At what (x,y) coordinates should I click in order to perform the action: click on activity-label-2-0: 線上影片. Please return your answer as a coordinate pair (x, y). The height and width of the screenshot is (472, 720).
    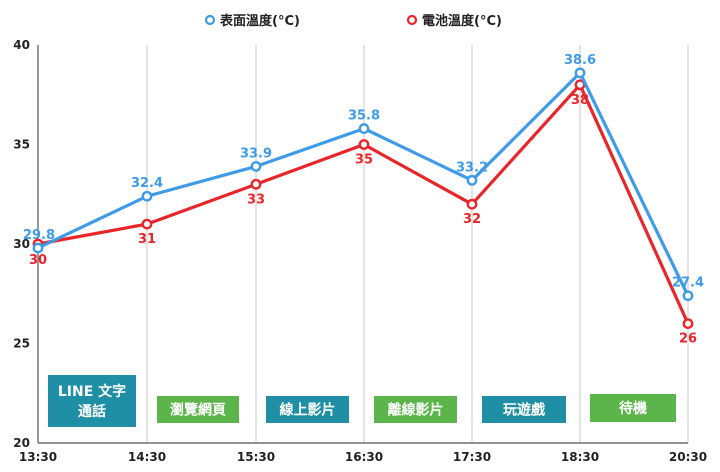
    Looking at the image, I should click on (308, 410).